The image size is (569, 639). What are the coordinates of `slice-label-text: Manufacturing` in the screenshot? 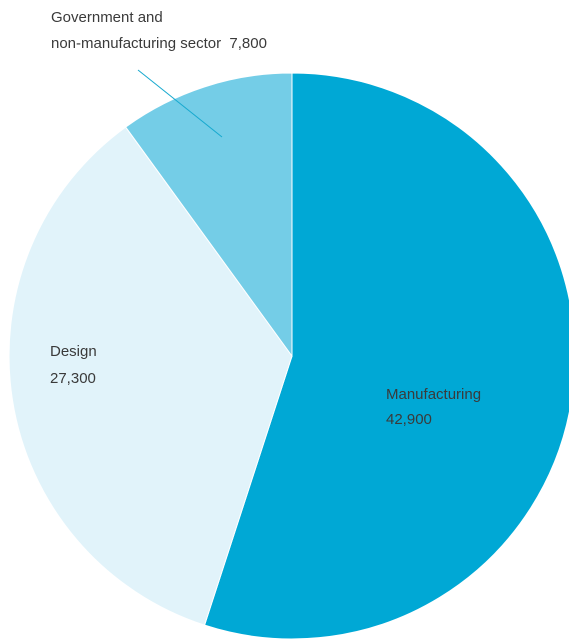 It's located at (433, 394).